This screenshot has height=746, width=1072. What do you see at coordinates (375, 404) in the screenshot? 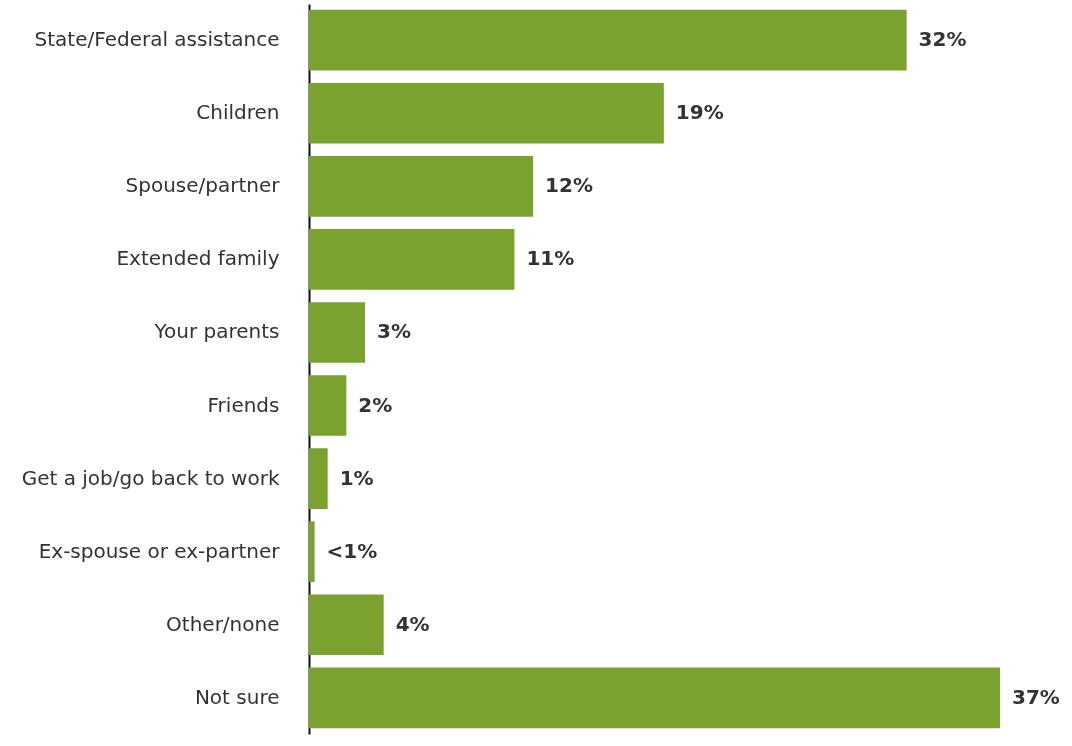
I see `data-label: 2%` at bounding box center [375, 404].